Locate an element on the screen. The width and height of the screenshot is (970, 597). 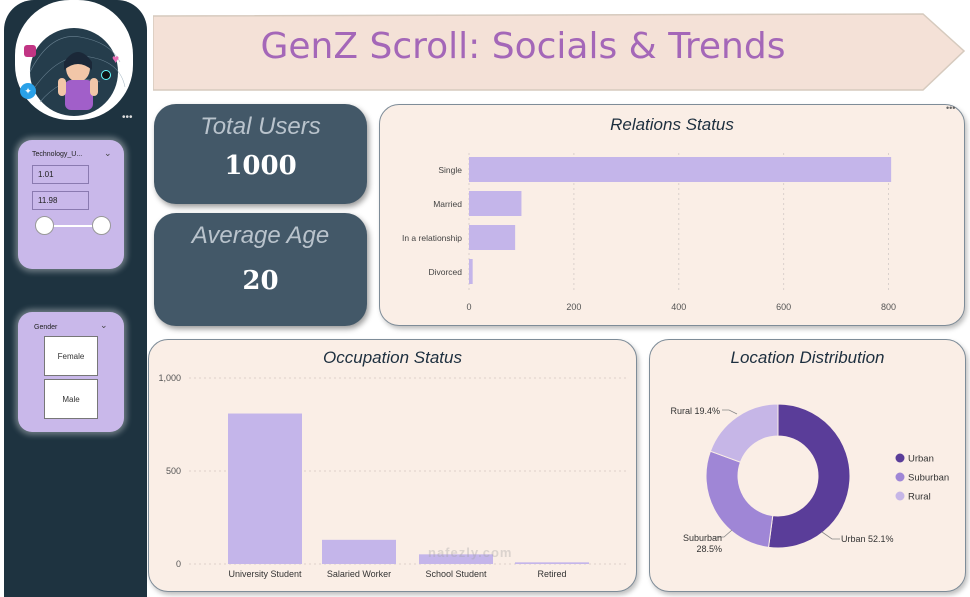
category-label: Single is located at coordinates (450, 170).